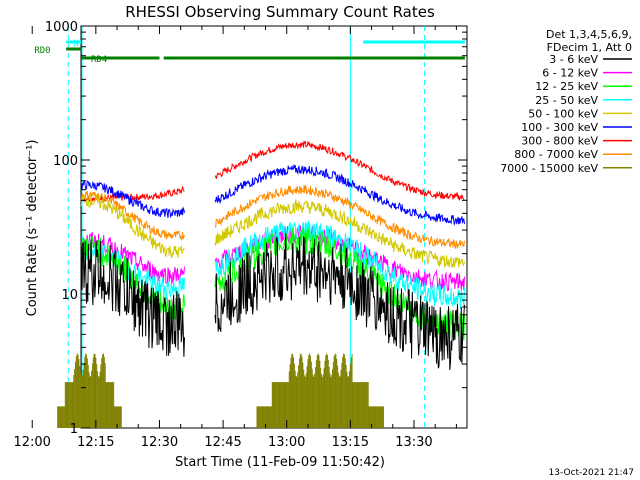 The image size is (640, 480). I want to click on legend-entry-label: 800 - 7000 keV, so click(556, 154).